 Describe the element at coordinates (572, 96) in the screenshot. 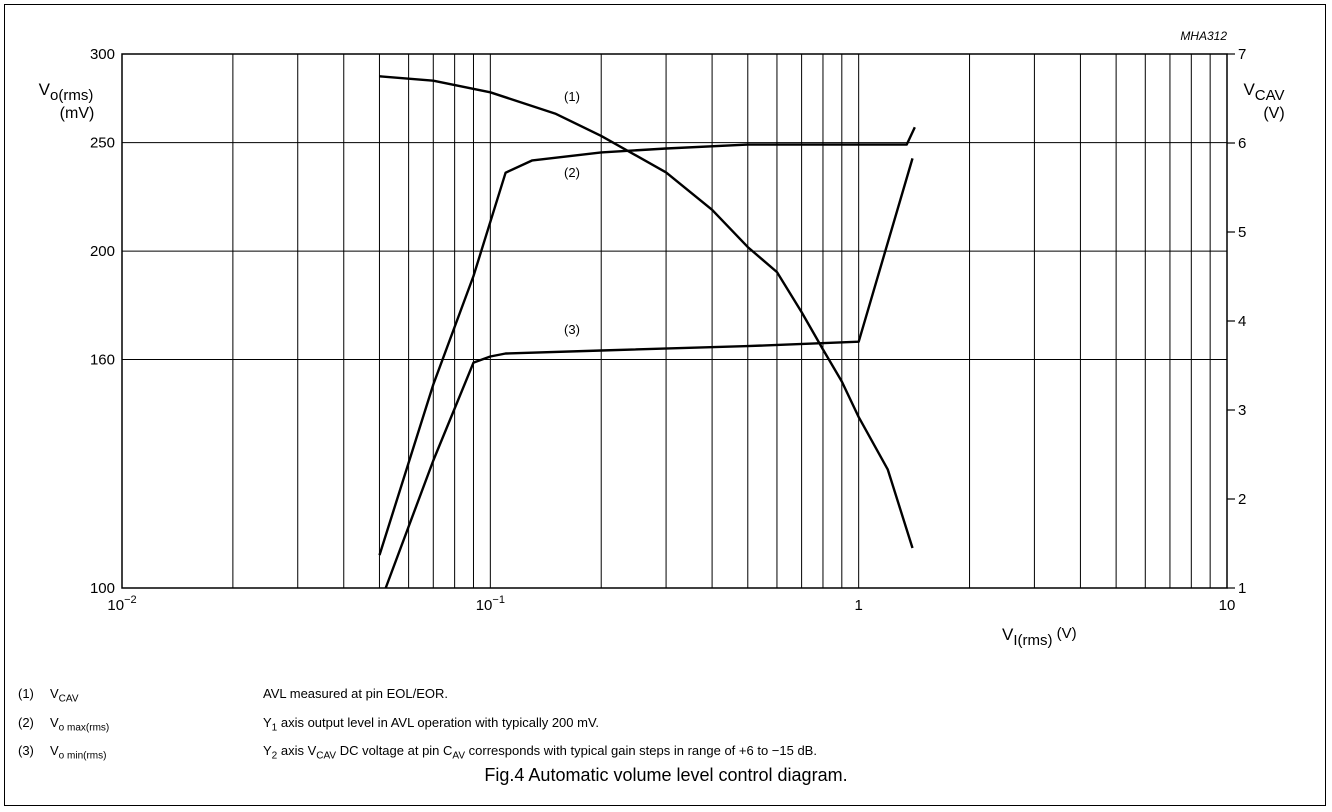

I see `series-label-1: (1)` at that location.